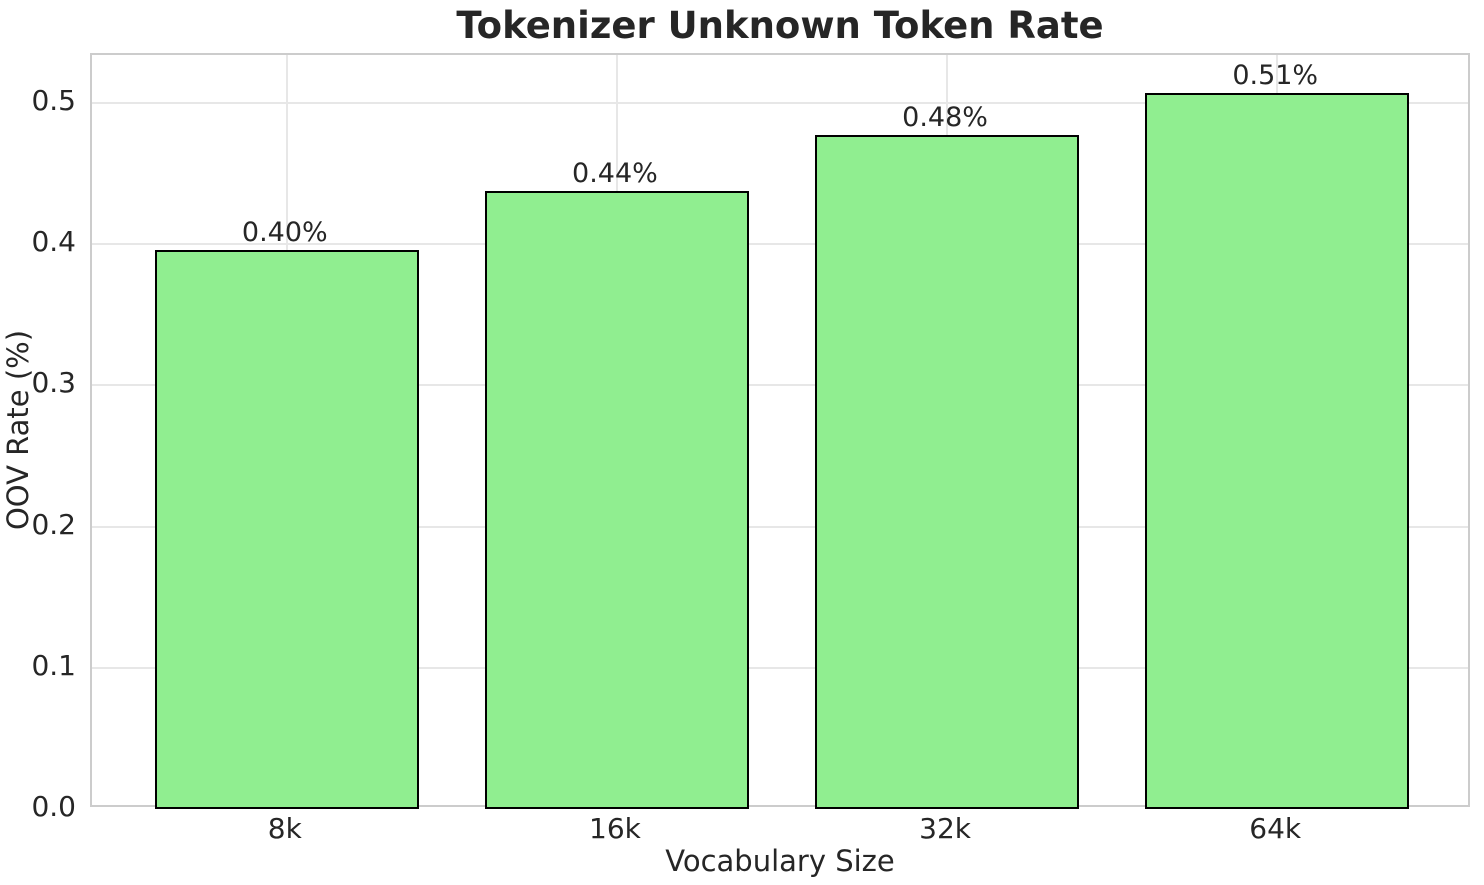  Describe the element at coordinates (286, 529) in the screenshot. I see `bar-8k` at that location.